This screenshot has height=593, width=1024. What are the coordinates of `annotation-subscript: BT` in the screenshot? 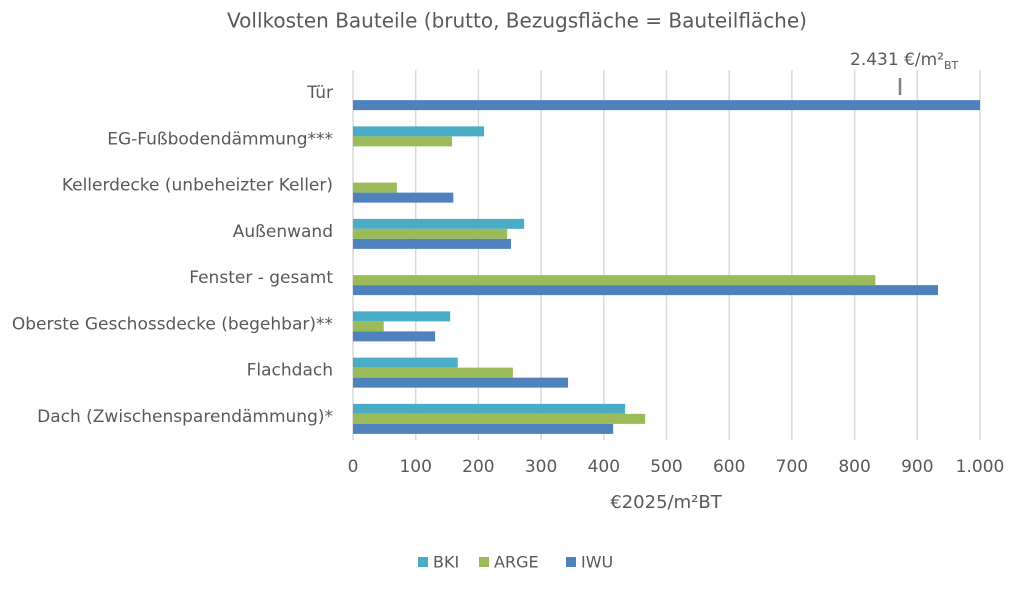 It's located at (951, 65).